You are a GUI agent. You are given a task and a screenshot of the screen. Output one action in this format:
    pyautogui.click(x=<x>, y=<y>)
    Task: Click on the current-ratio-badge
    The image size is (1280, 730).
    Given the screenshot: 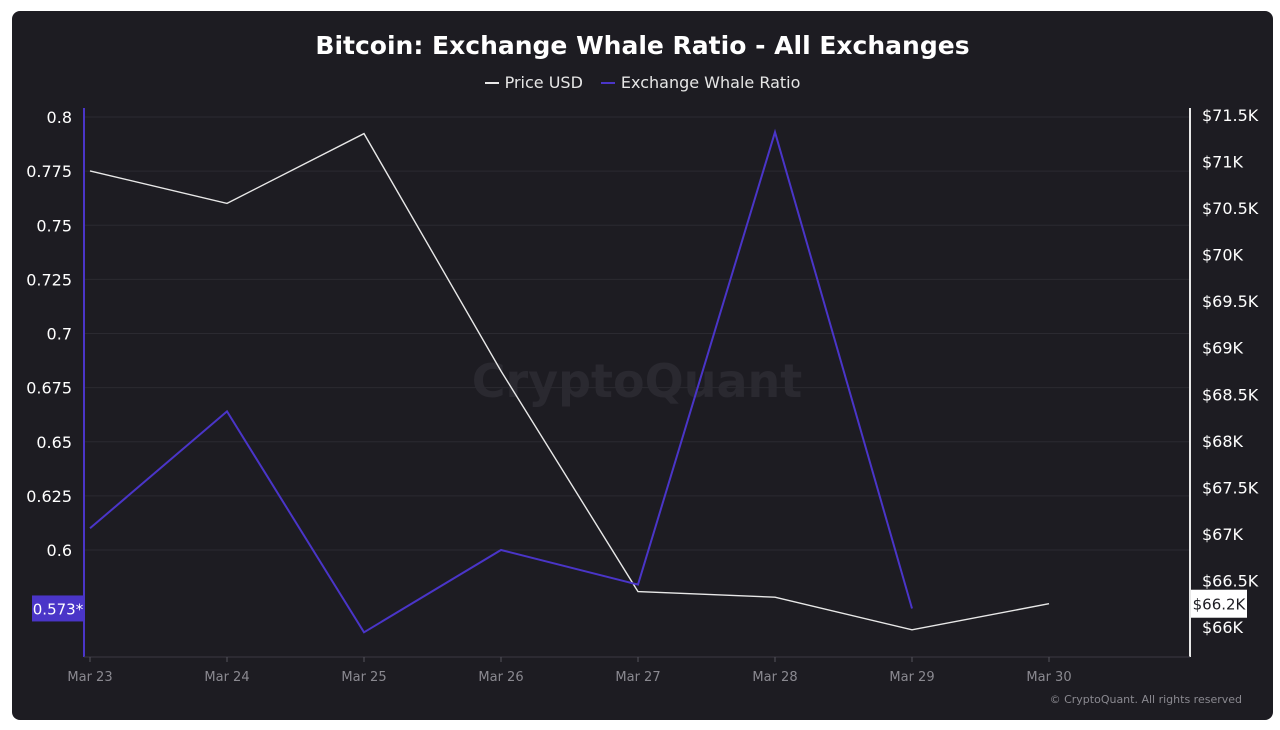 What is the action you would take?
    pyautogui.click(x=58, y=608)
    